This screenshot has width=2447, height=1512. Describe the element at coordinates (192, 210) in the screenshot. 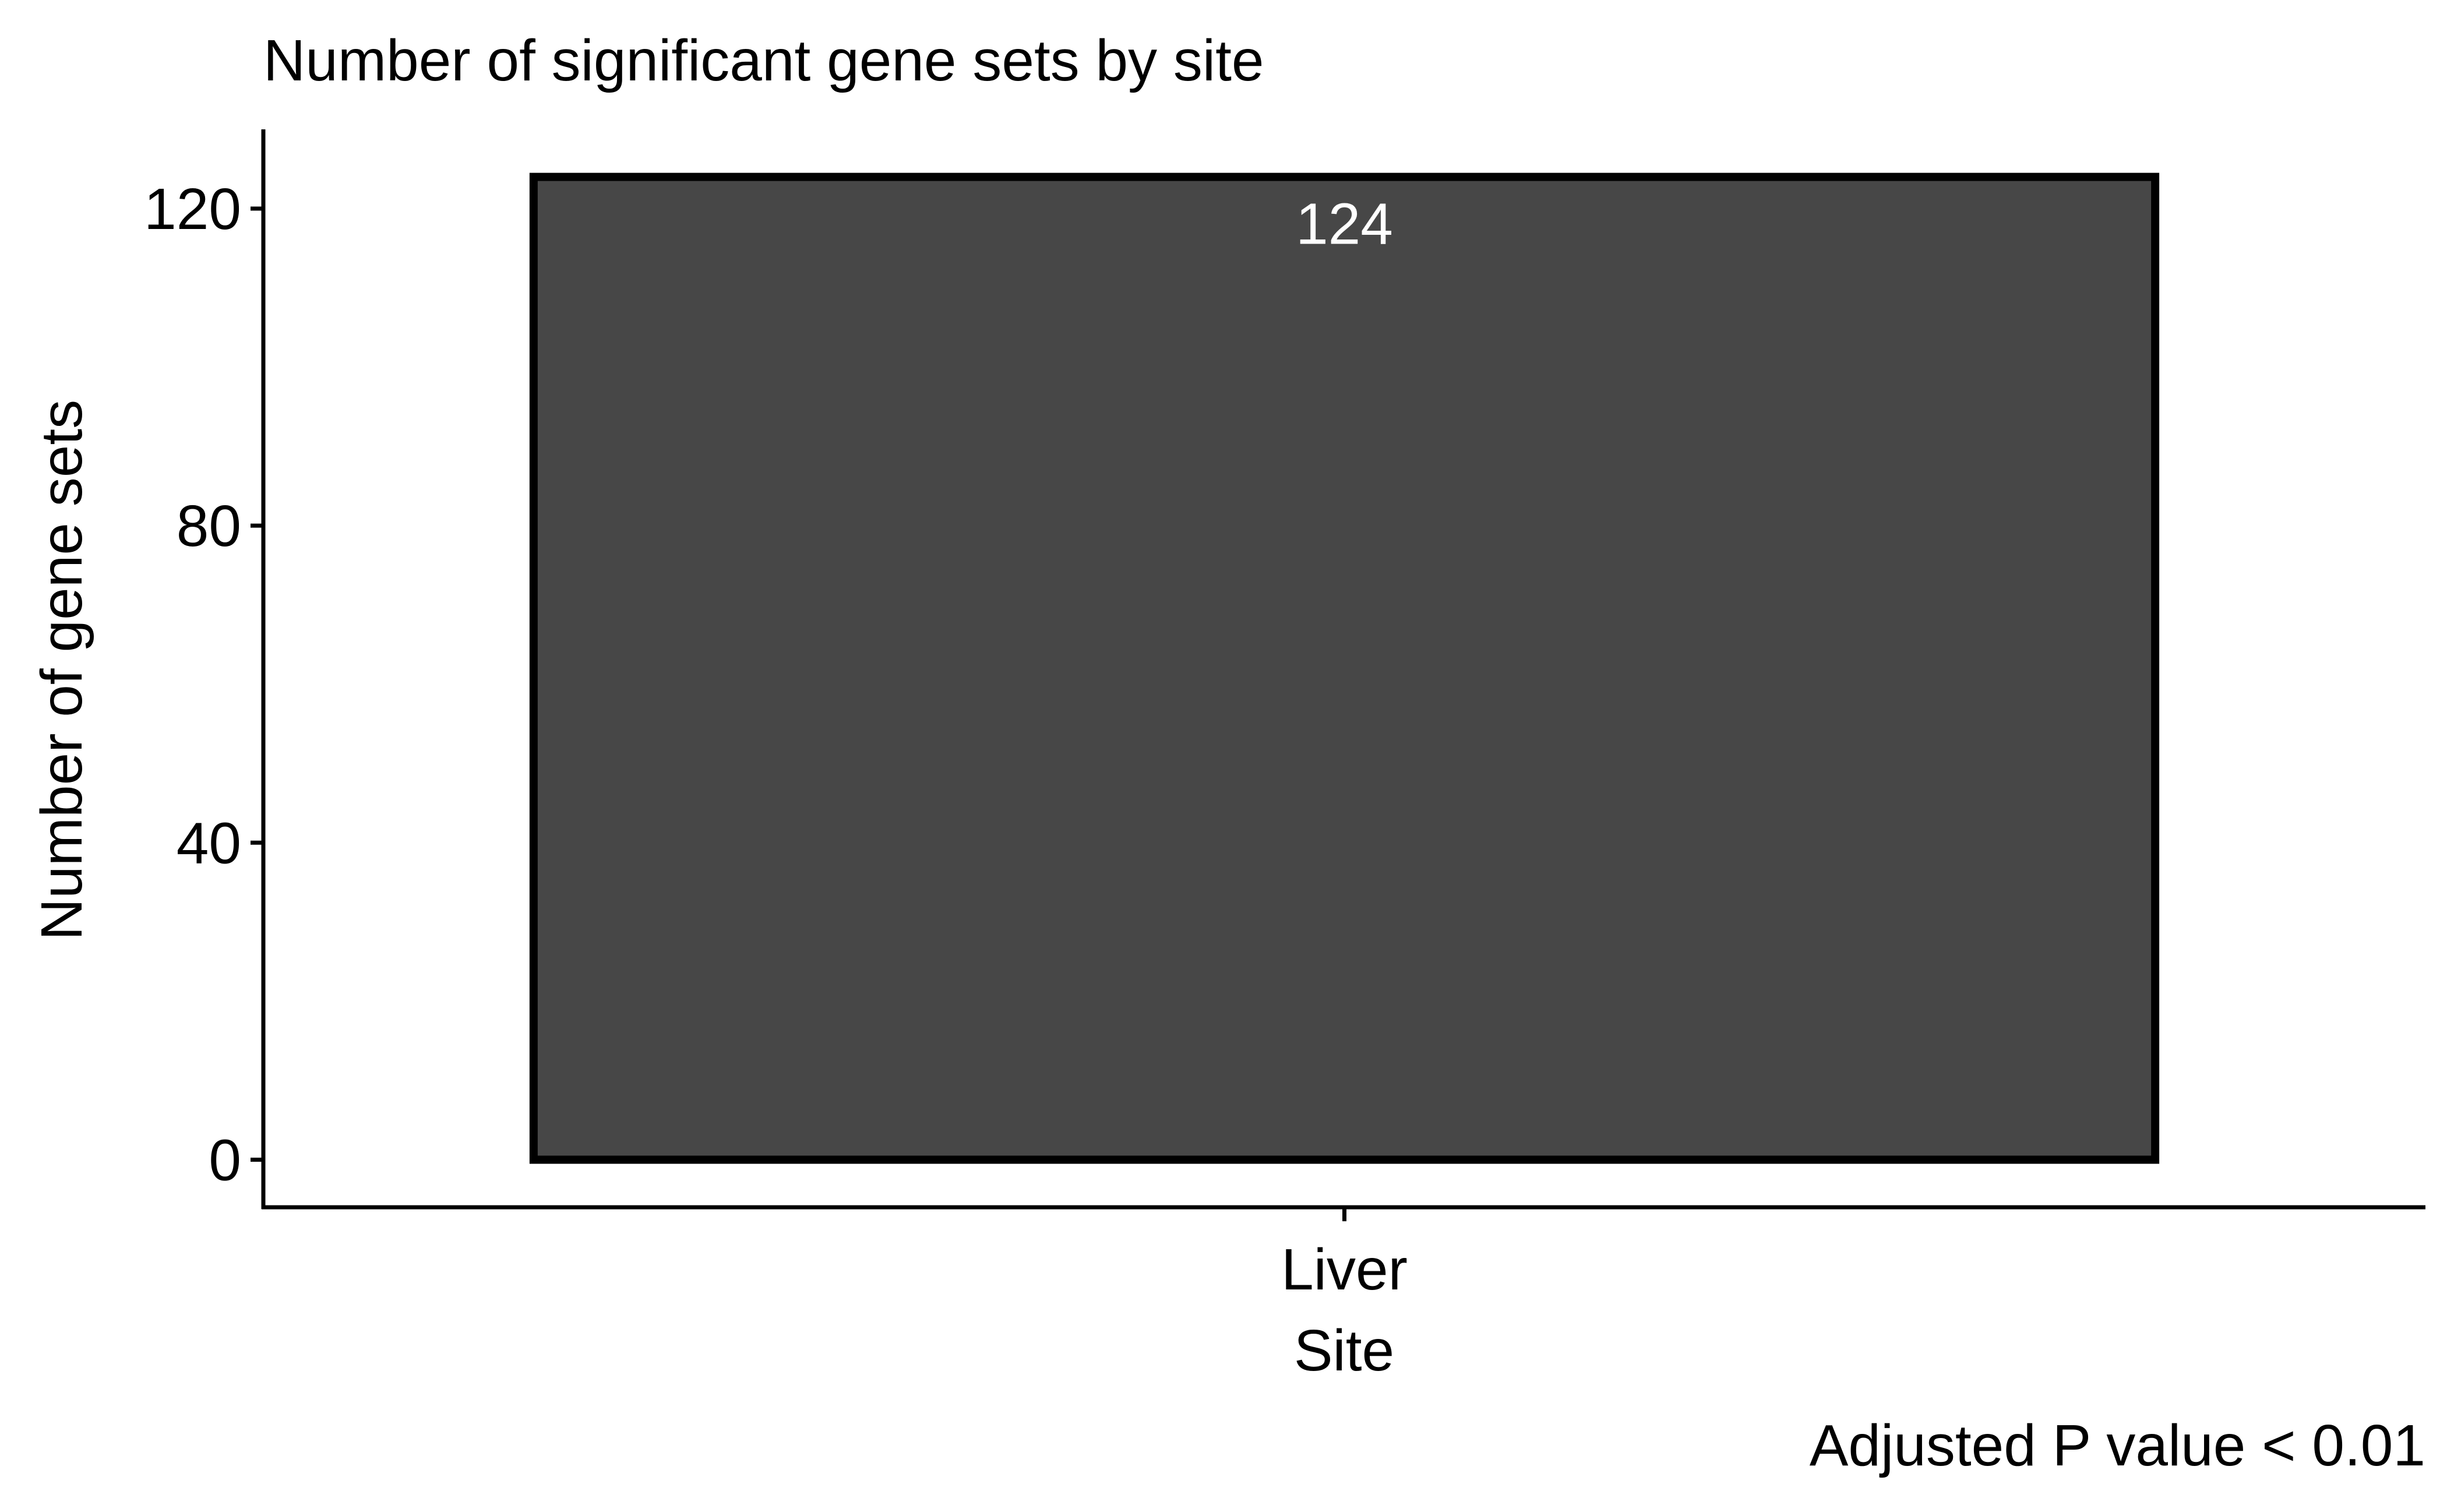

I see `y-tick-label: 120` at that location.